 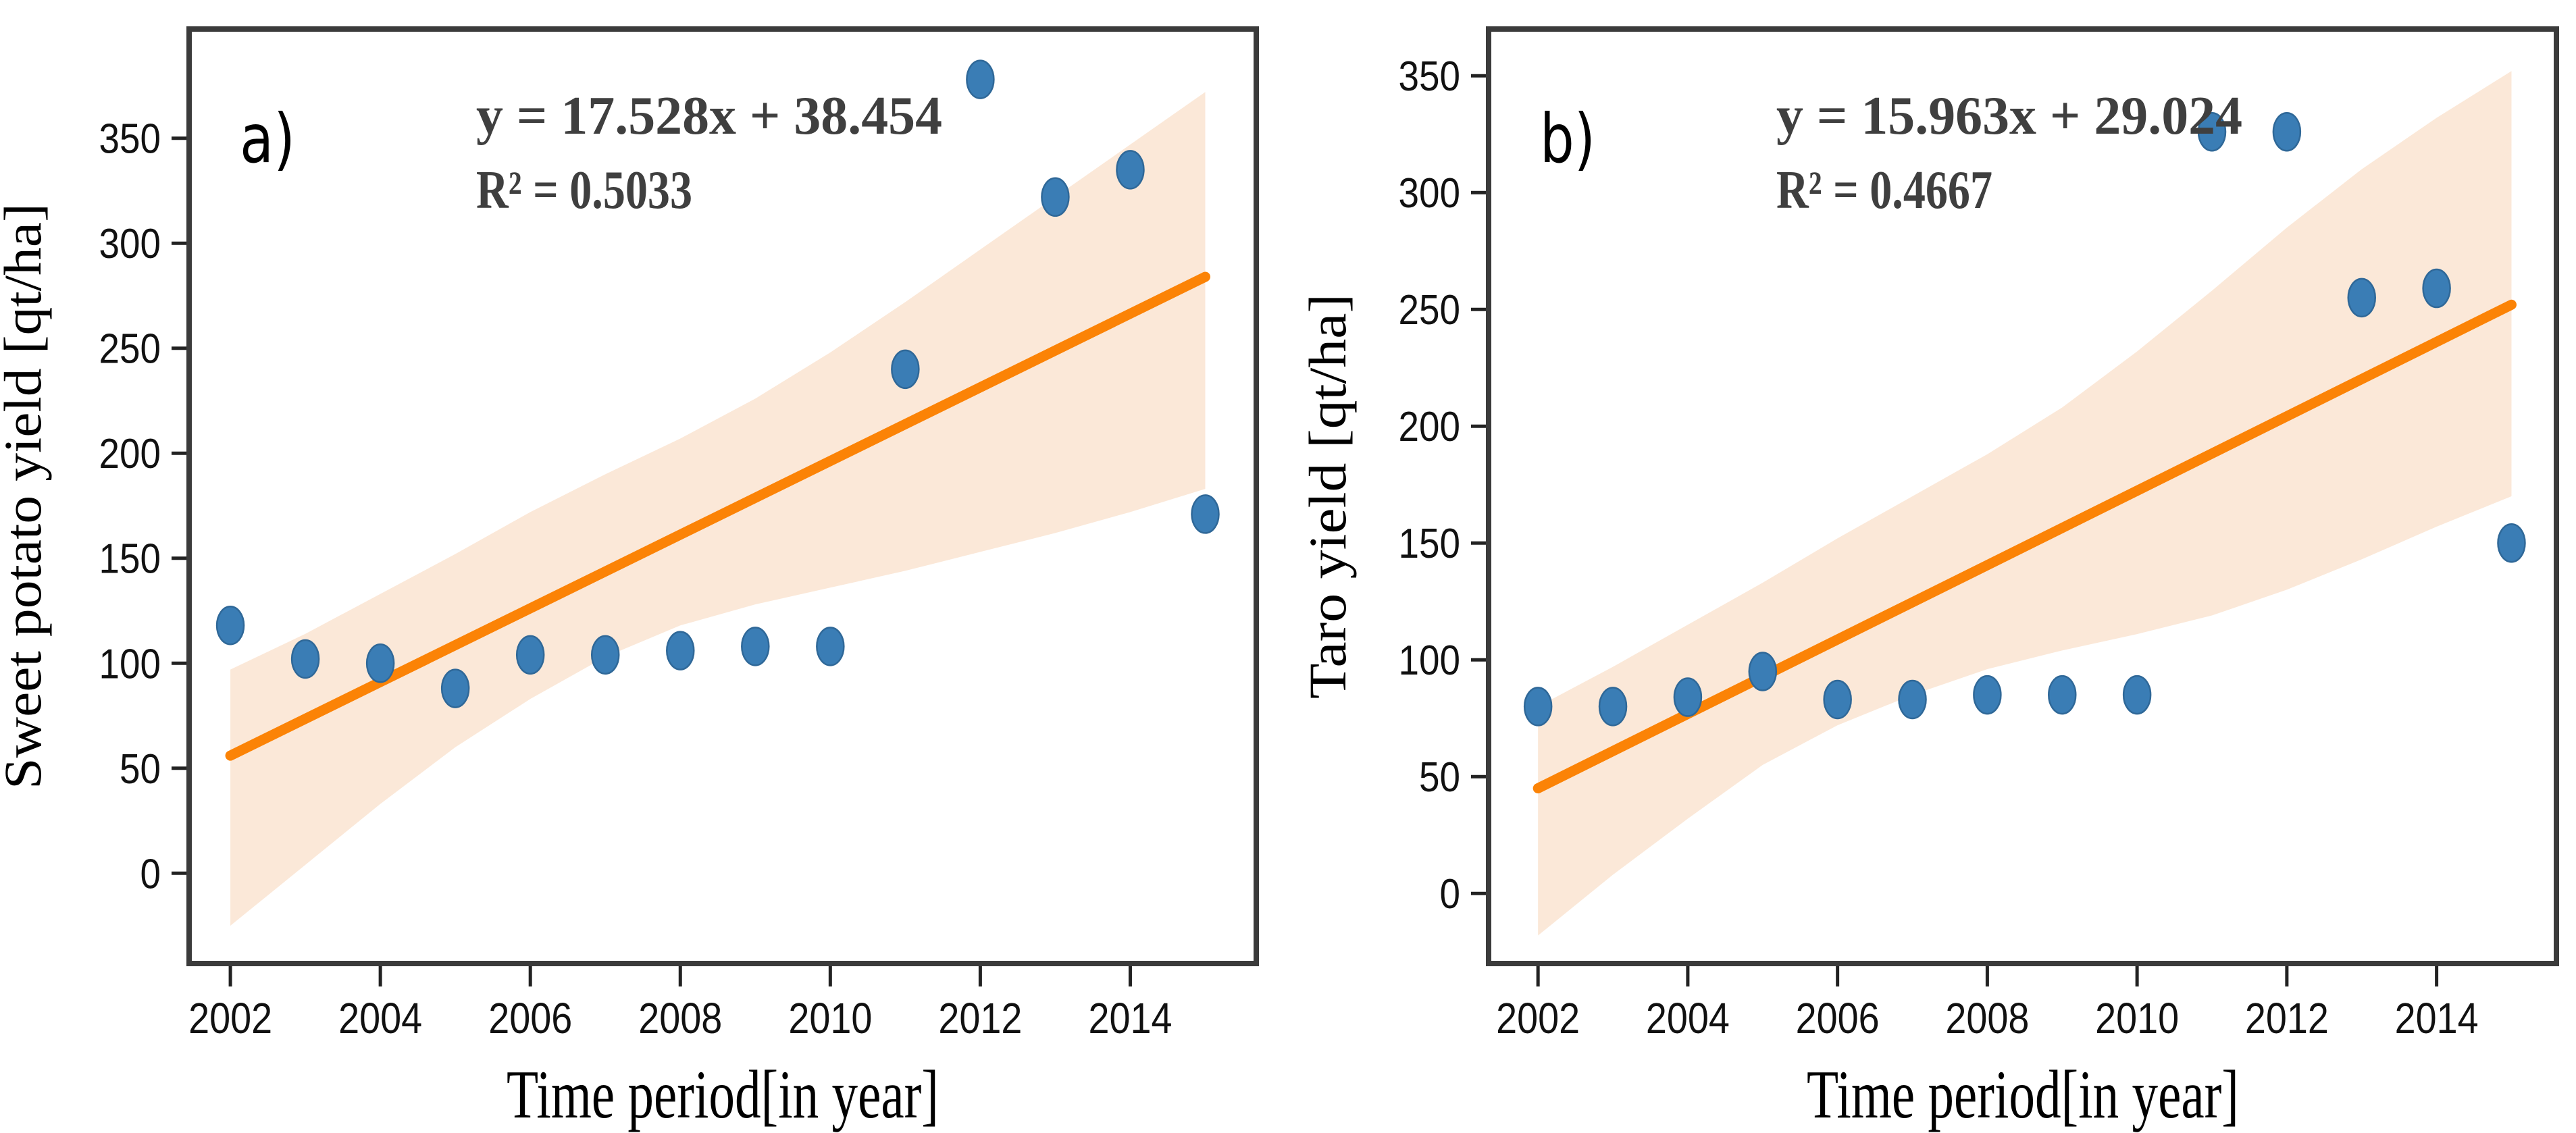 I want to click on panel-a-r-squared: R² = 0.5033, so click(x=584, y=190).